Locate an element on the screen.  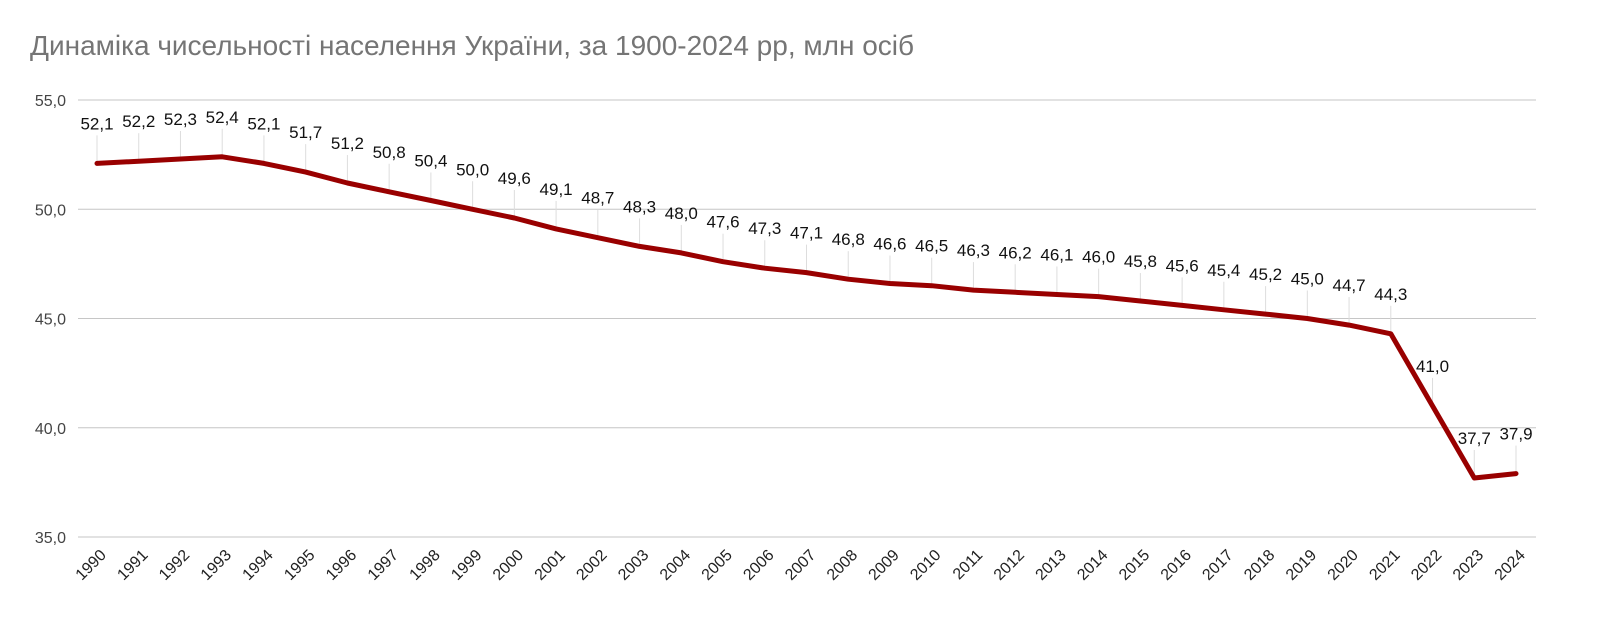
y-tick-label: 45,0 is located at coordinates (50, 320).